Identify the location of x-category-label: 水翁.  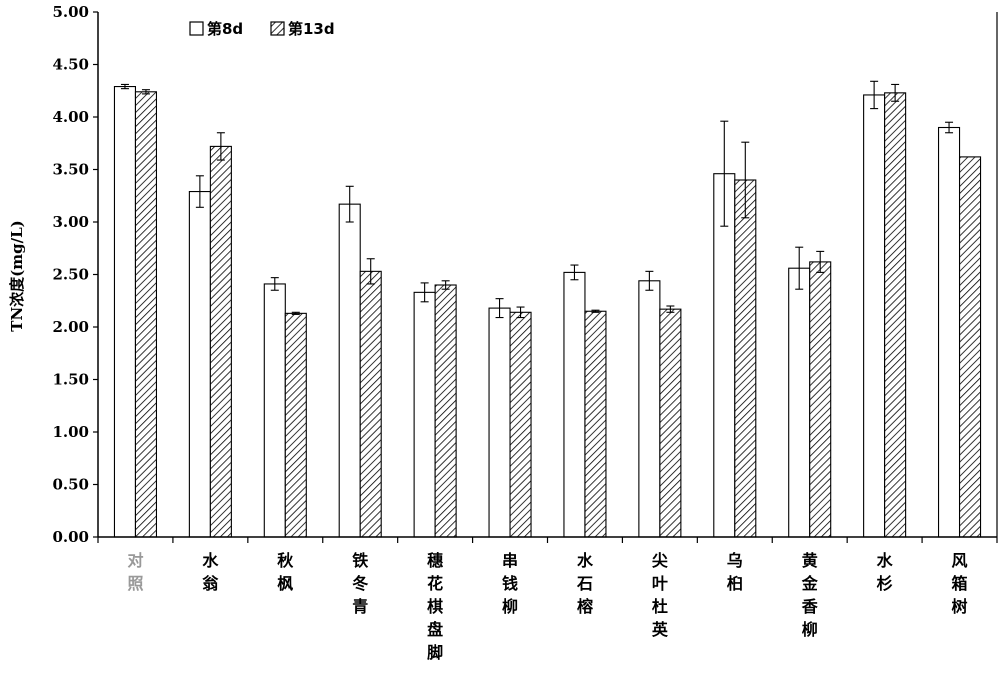
(210, 572).